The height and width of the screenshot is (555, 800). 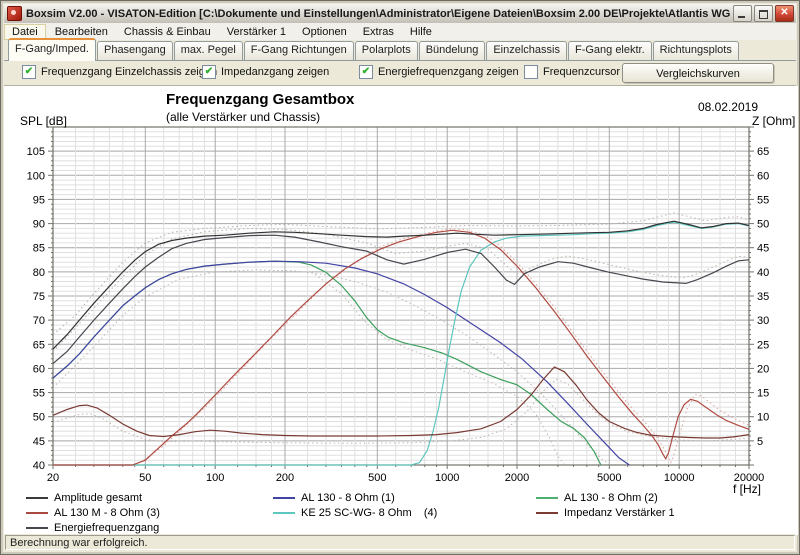 What do you see at coordinates (609, 50) in the screenshot?
I see `tab-f-gang-elektr: F-Gang elektr.` at bounding box center [609, 50].